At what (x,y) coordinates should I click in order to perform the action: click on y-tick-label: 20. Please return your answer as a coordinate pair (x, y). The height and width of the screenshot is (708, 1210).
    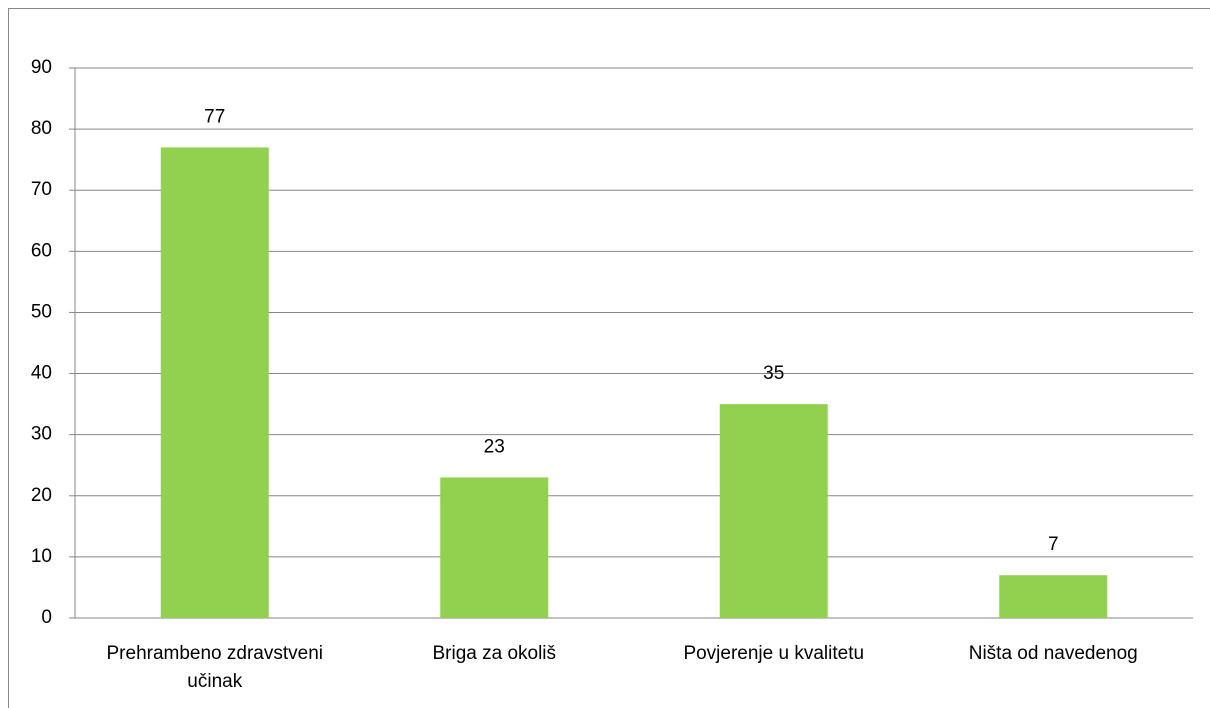
    Looking at the image, I should click on (41, 495).